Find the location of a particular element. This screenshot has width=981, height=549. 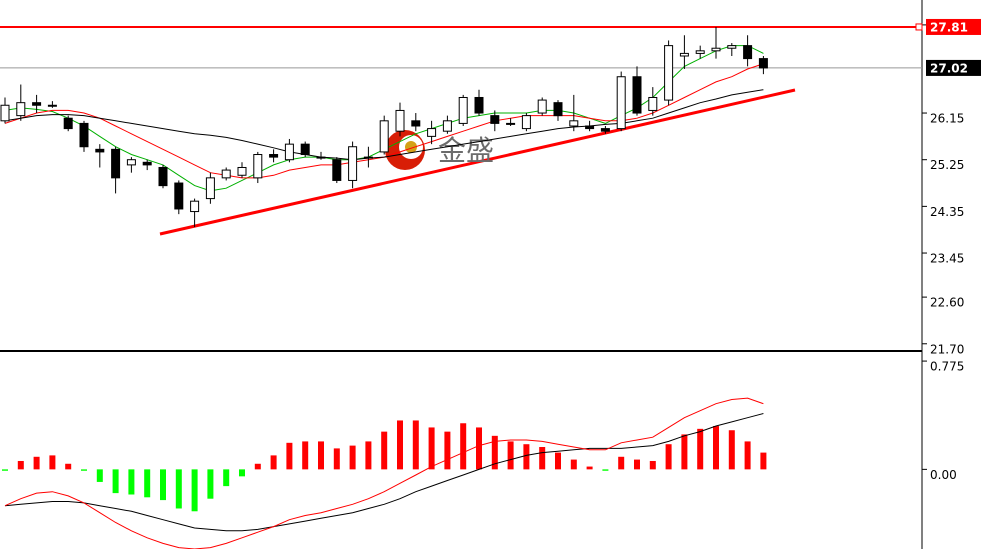

y-tick-label: 22.60 is located at coordinates (947, 303).